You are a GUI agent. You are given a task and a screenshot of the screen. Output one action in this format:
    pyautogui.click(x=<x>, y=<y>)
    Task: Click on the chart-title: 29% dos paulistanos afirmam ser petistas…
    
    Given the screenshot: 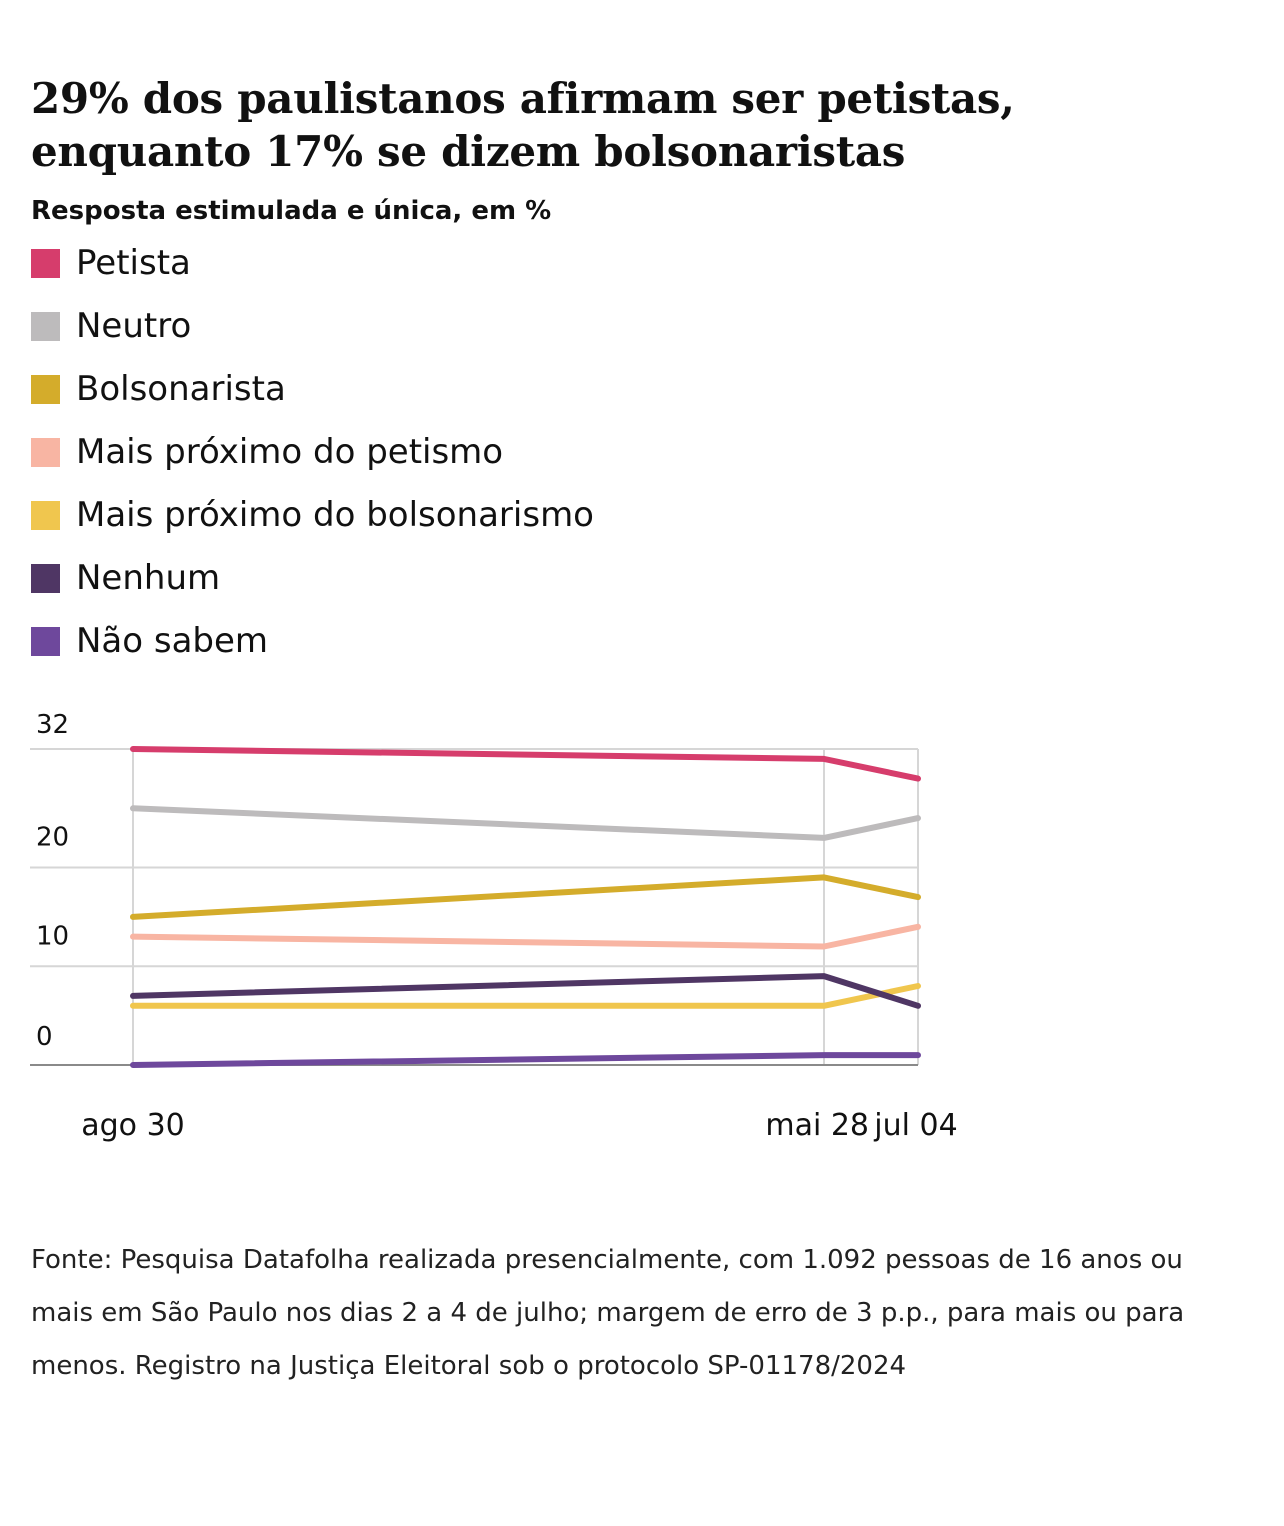 What is the action you would take?
    pyautogui.click(x=523, y=125)
    